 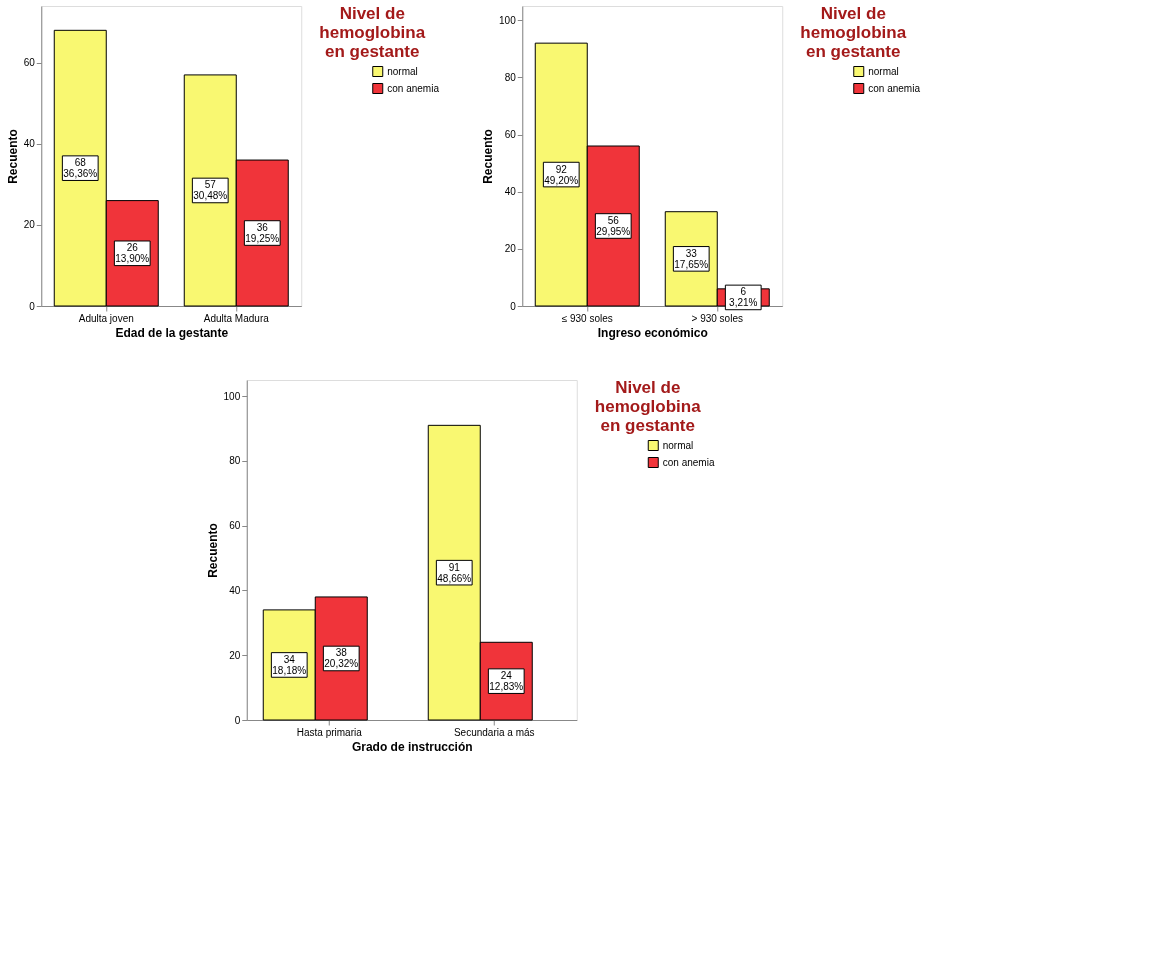 I want to click on data-label: 34 18,18%, so click(x=289, y=664).